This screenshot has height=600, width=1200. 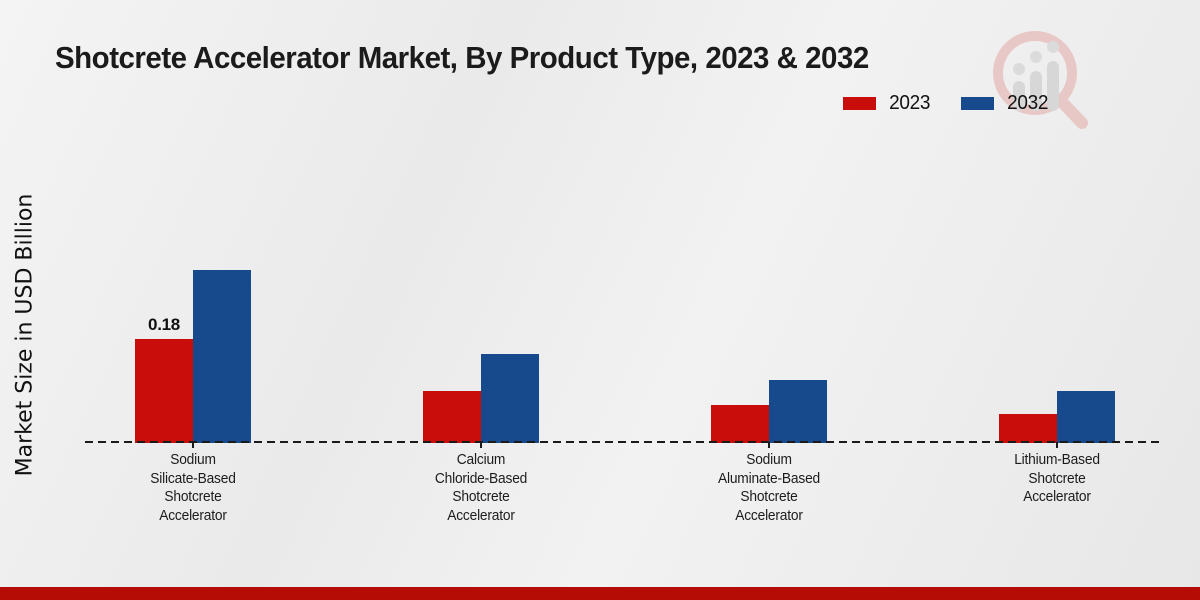 What do you see at coordinates (1057, 478) in the screenshot?
I see `category-label-3: Lithium-Based Shotcrete Accelerator` at bounding box center [1057, 478].